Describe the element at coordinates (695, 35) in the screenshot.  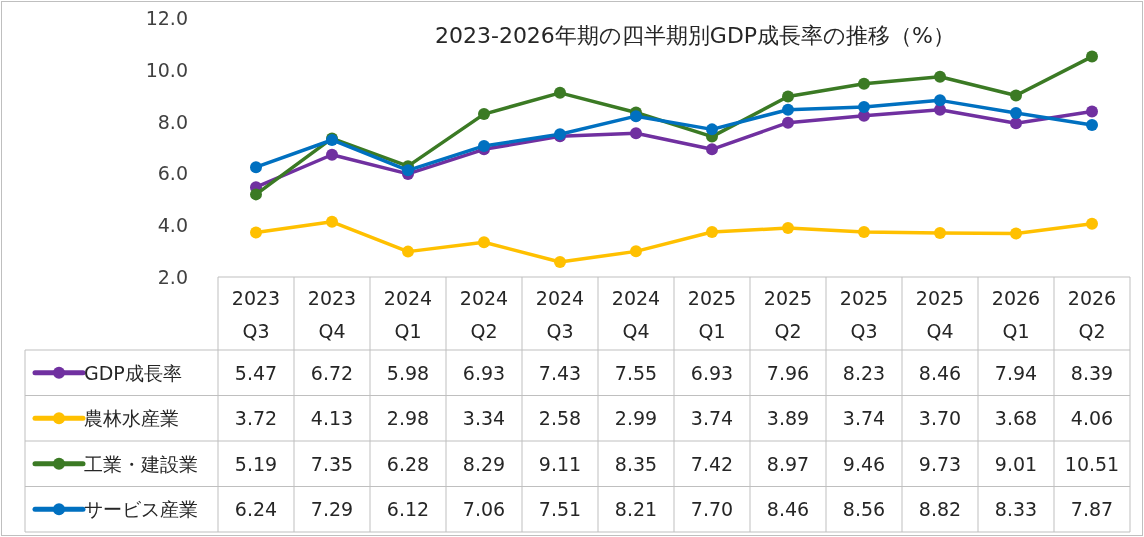
I see `chart-title: 2023-2026年期の四半期別GDP成長率の推移（%）` at that location.